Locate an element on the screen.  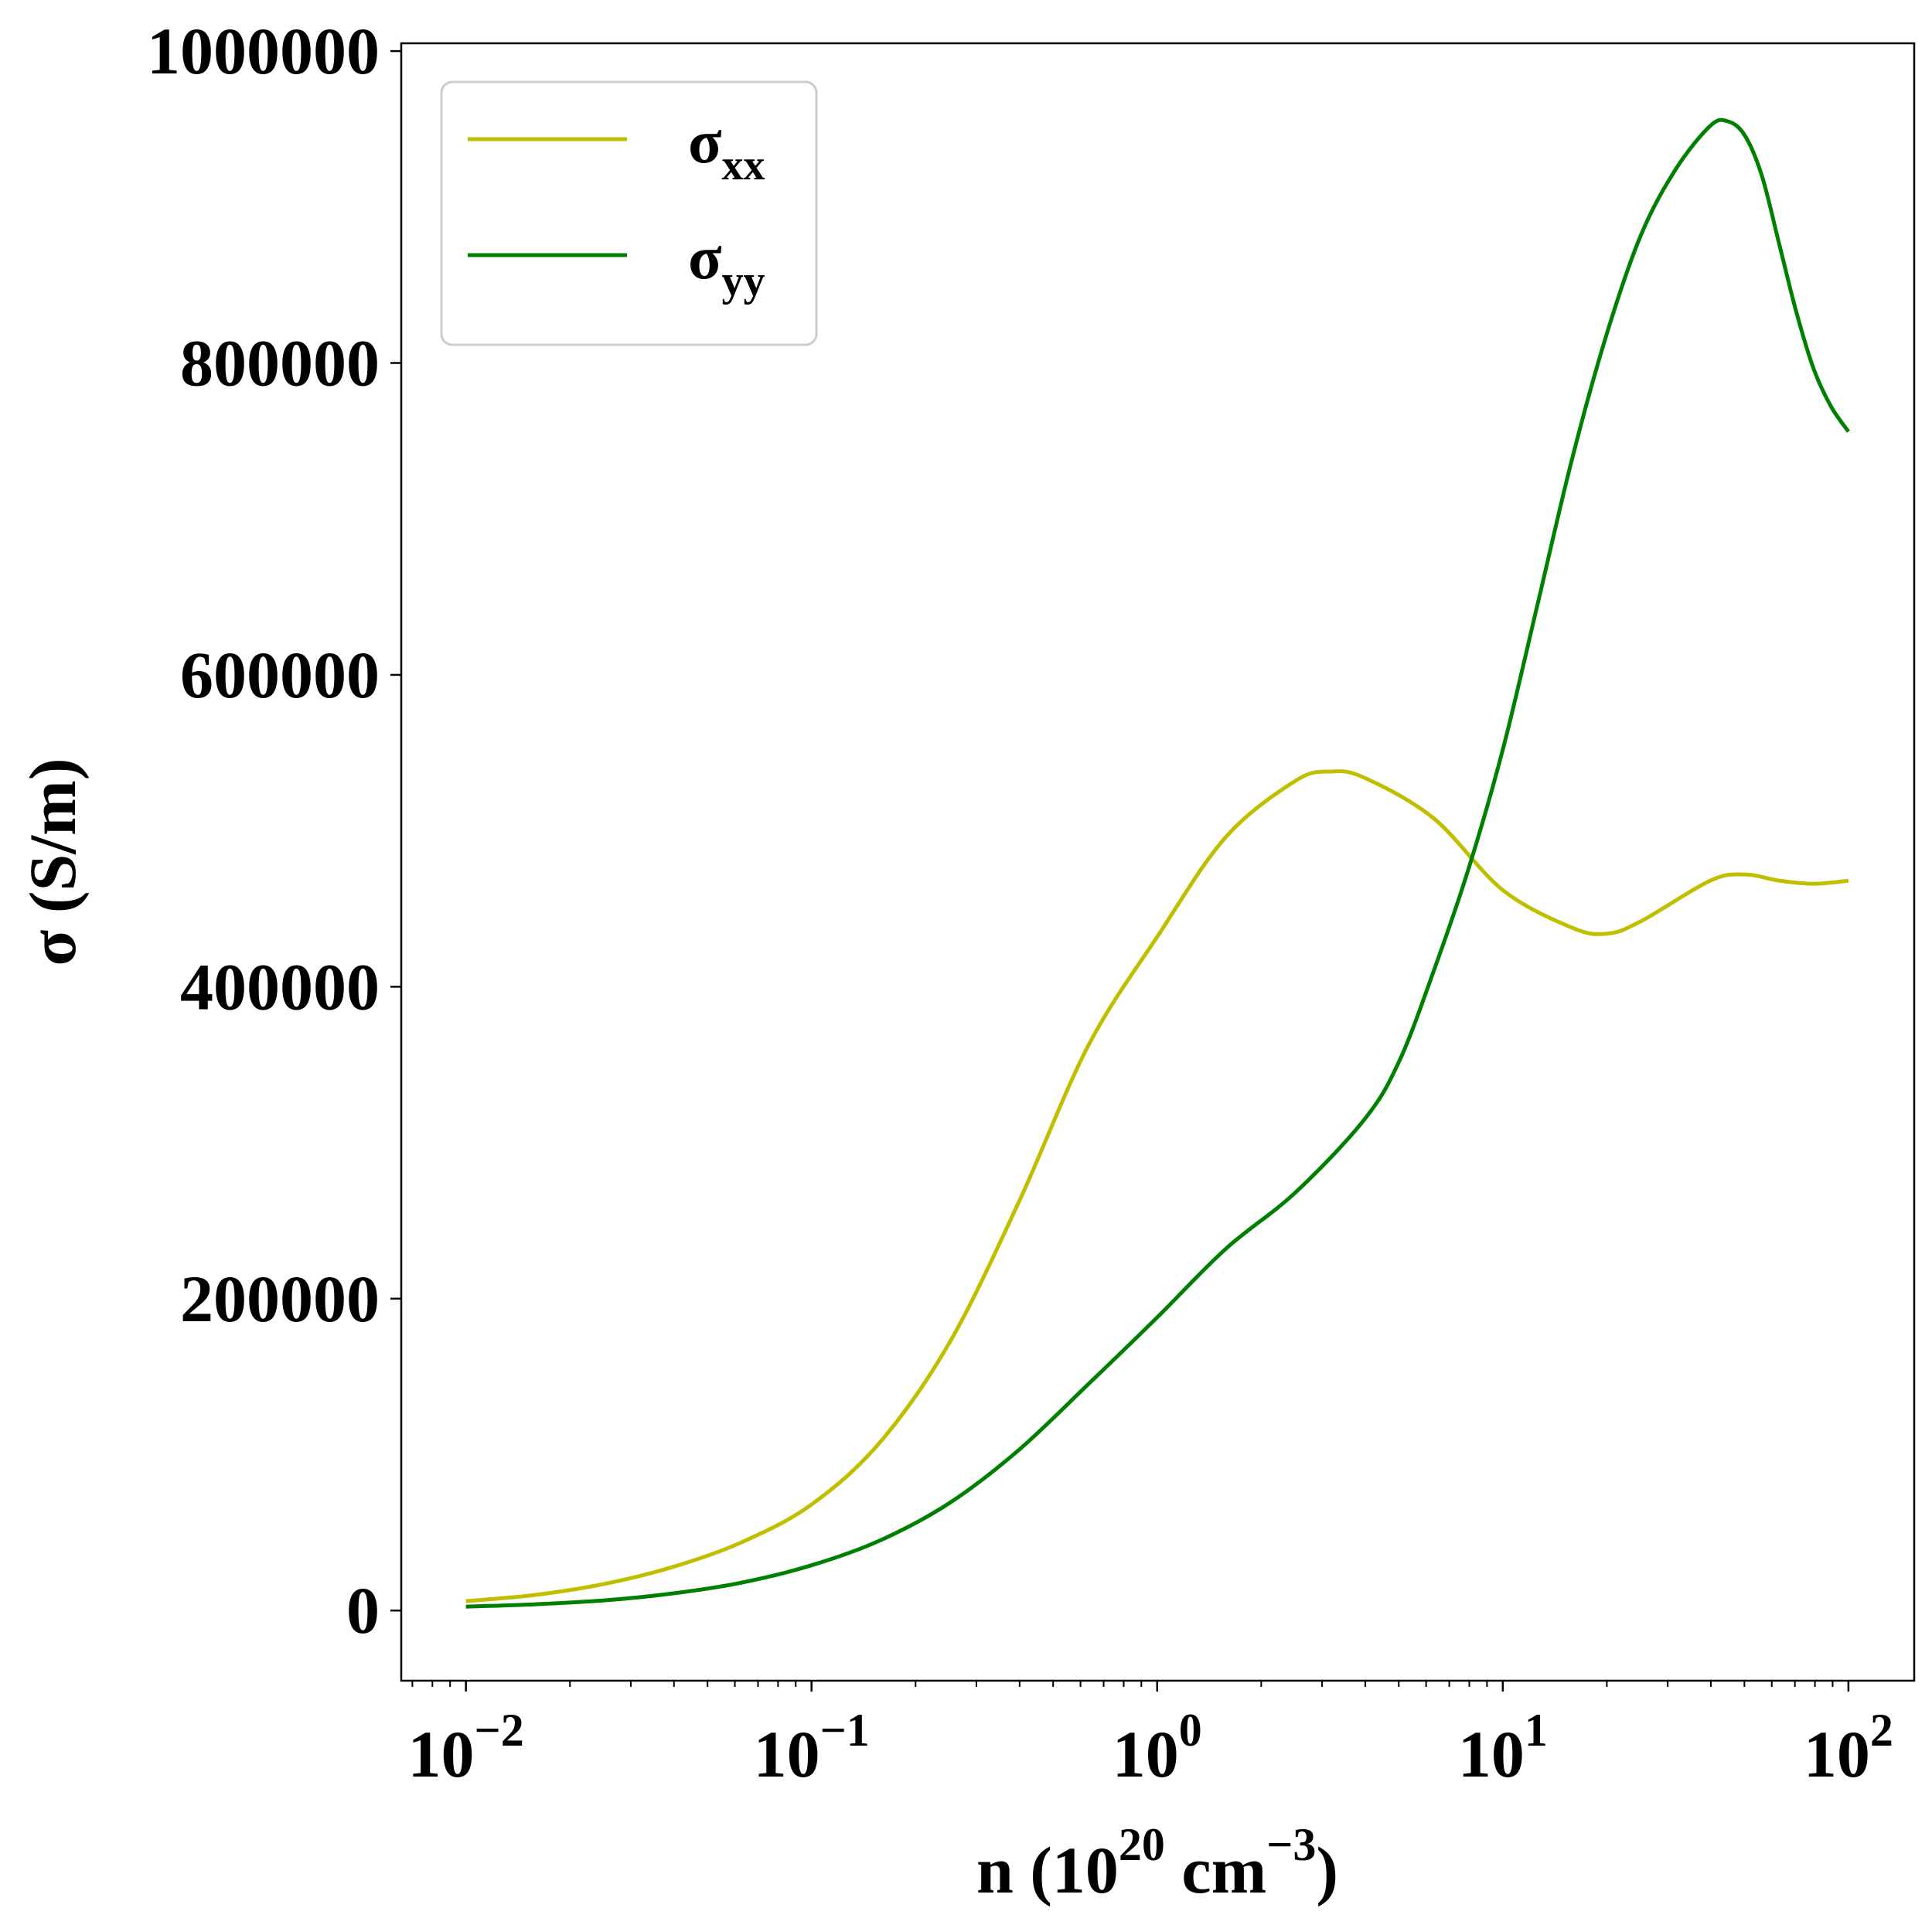
x-axis: 10⁻² 10⁻¹ 10⁰ 10¹ 10² is located at coordinates (1150, 1736).